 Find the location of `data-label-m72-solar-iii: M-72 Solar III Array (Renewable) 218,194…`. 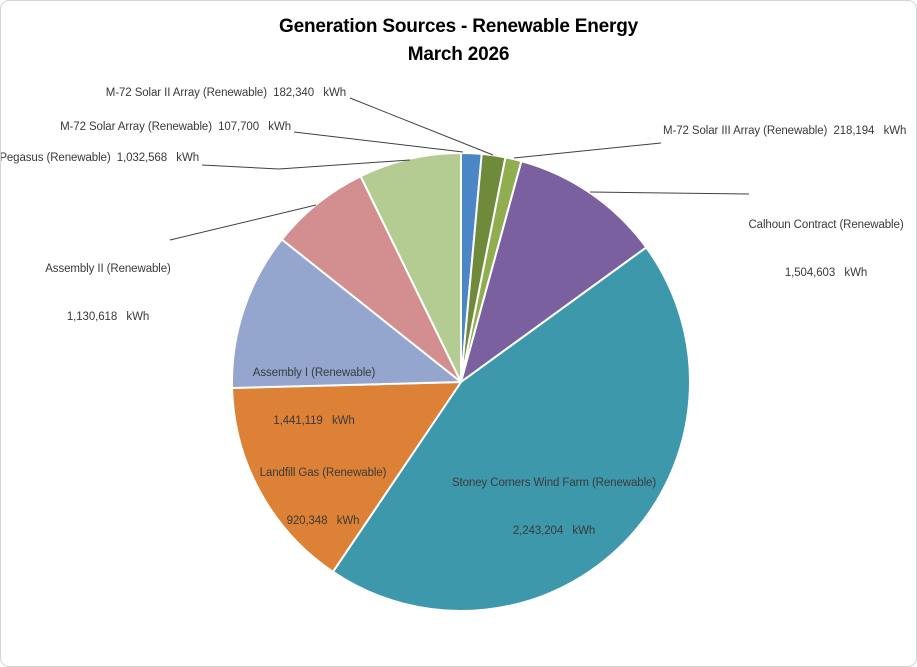

data-label-m72-solar-iii: M-72 Solar III Array (Renewable) 218,194… is located at coordinates (785, 131).